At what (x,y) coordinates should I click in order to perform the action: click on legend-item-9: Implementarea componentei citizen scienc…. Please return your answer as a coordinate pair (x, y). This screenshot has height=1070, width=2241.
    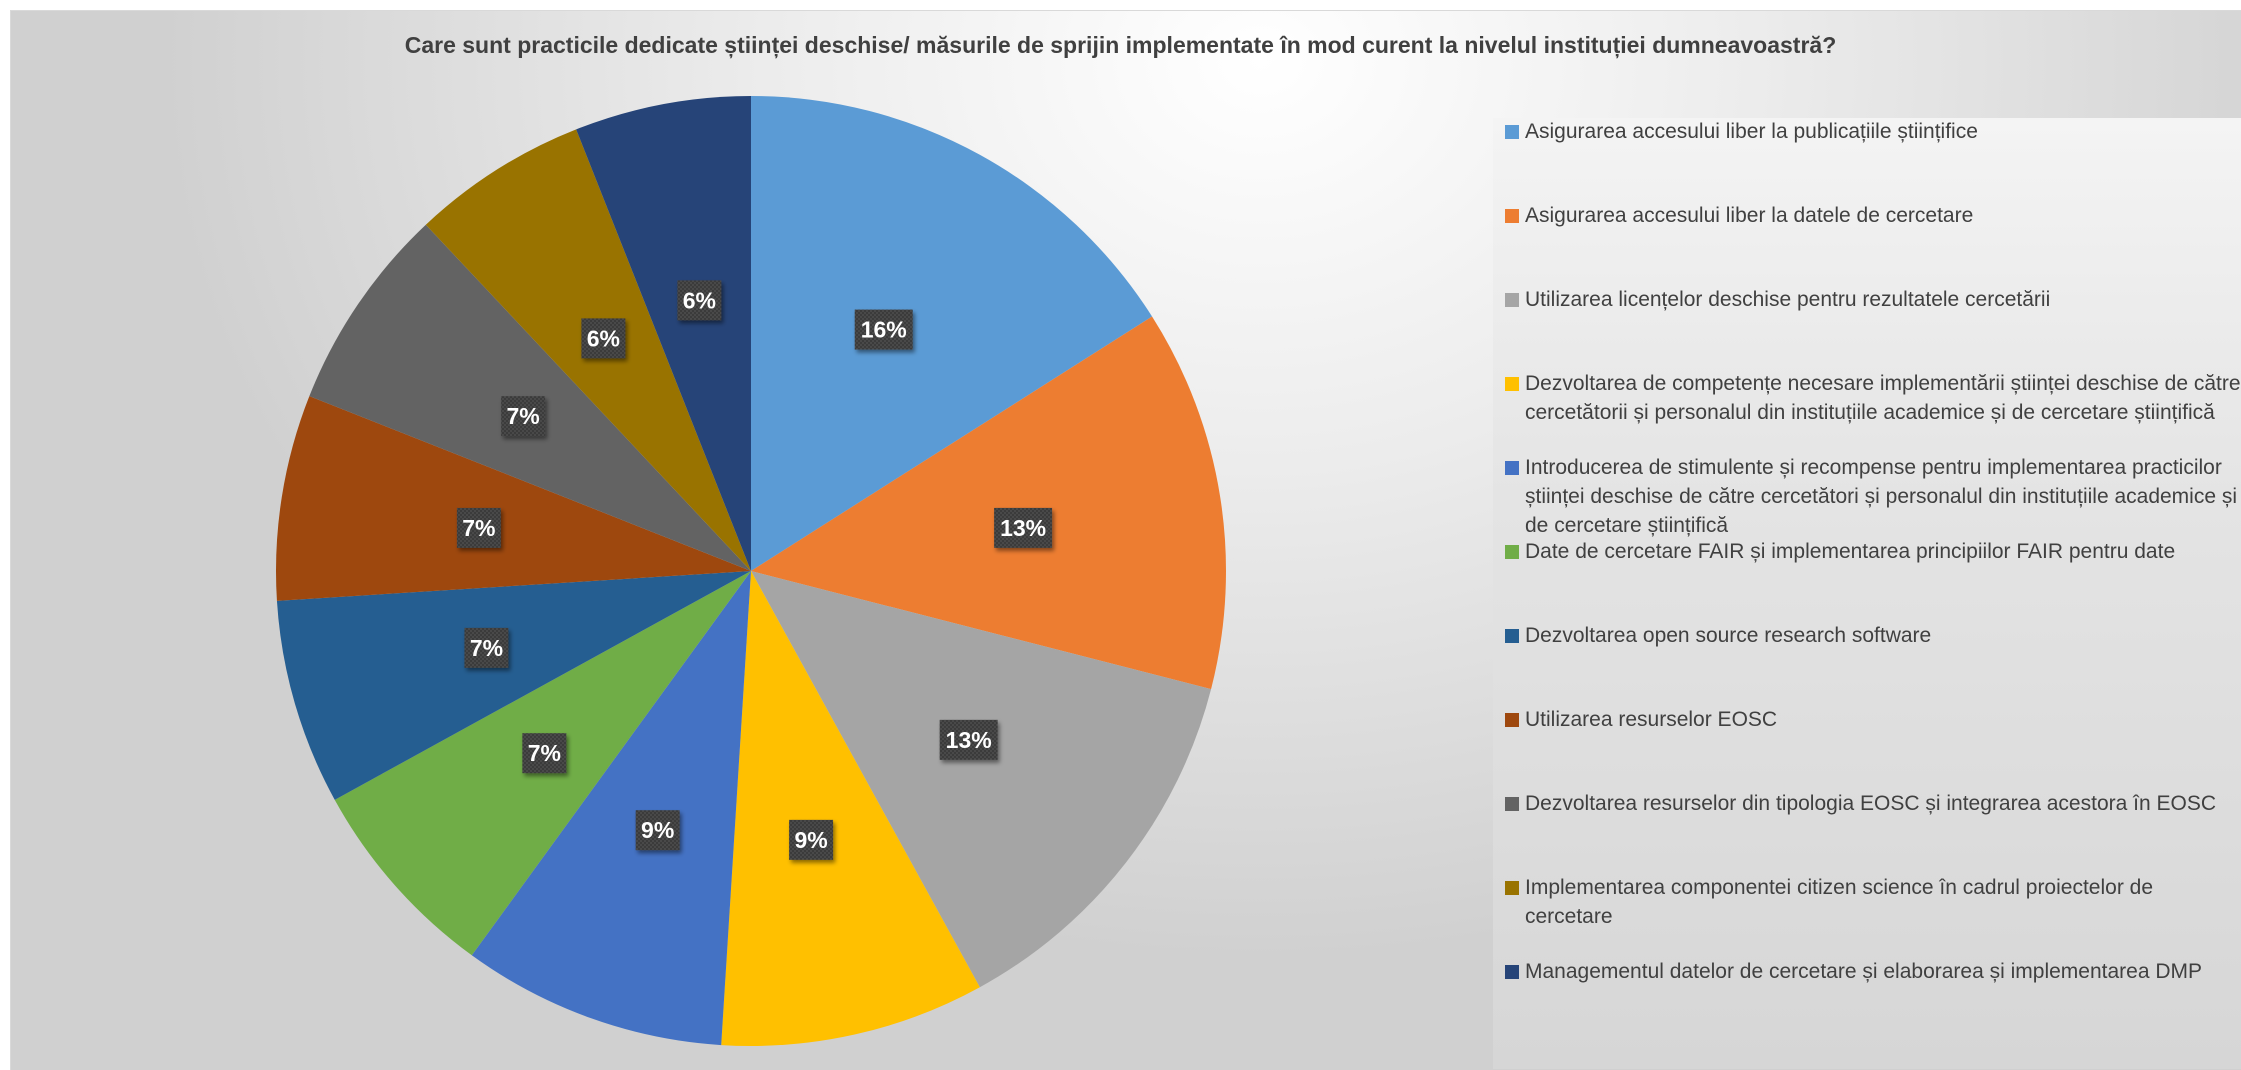
    Looking at the image, I should click on (1873, 902).